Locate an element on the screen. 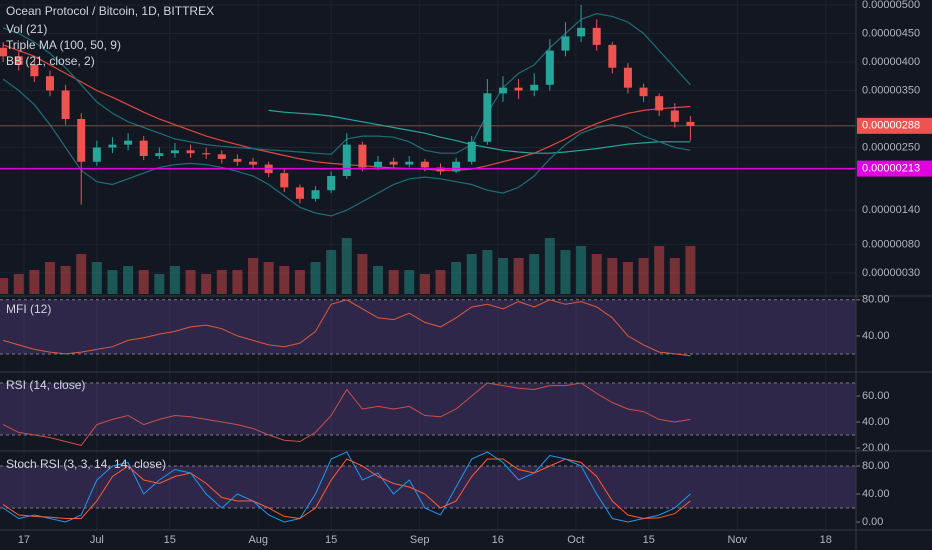  y-tick-label: 20.00 is located at coordinates (876, 448).